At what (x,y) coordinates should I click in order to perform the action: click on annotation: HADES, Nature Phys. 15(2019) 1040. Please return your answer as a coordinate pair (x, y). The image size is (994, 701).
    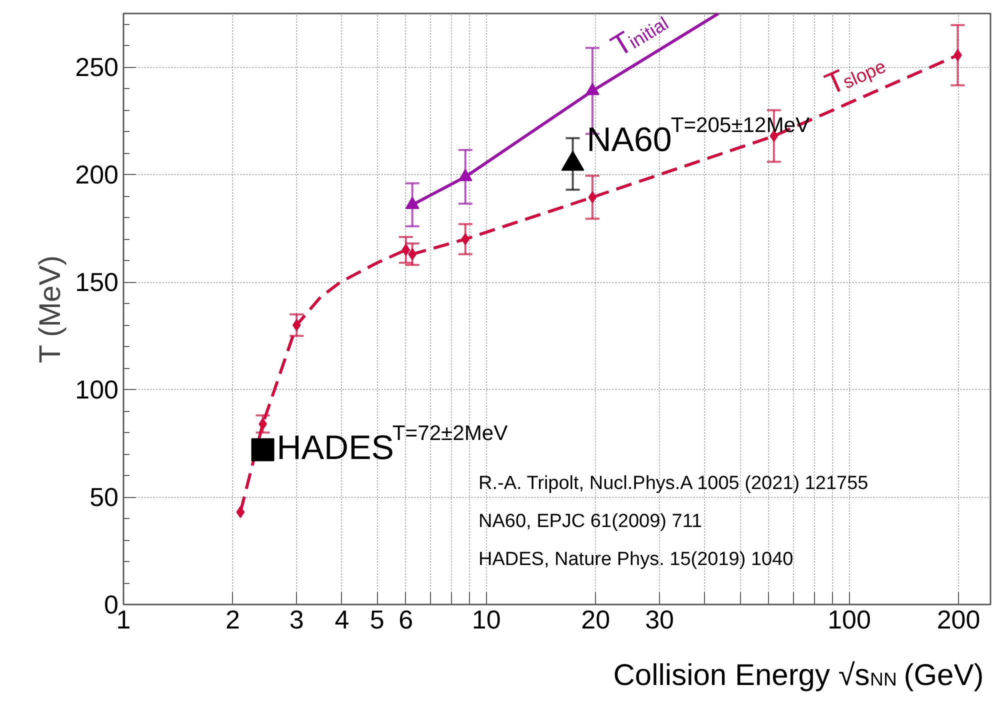
    Looking at the image, I should click on (636, 559).